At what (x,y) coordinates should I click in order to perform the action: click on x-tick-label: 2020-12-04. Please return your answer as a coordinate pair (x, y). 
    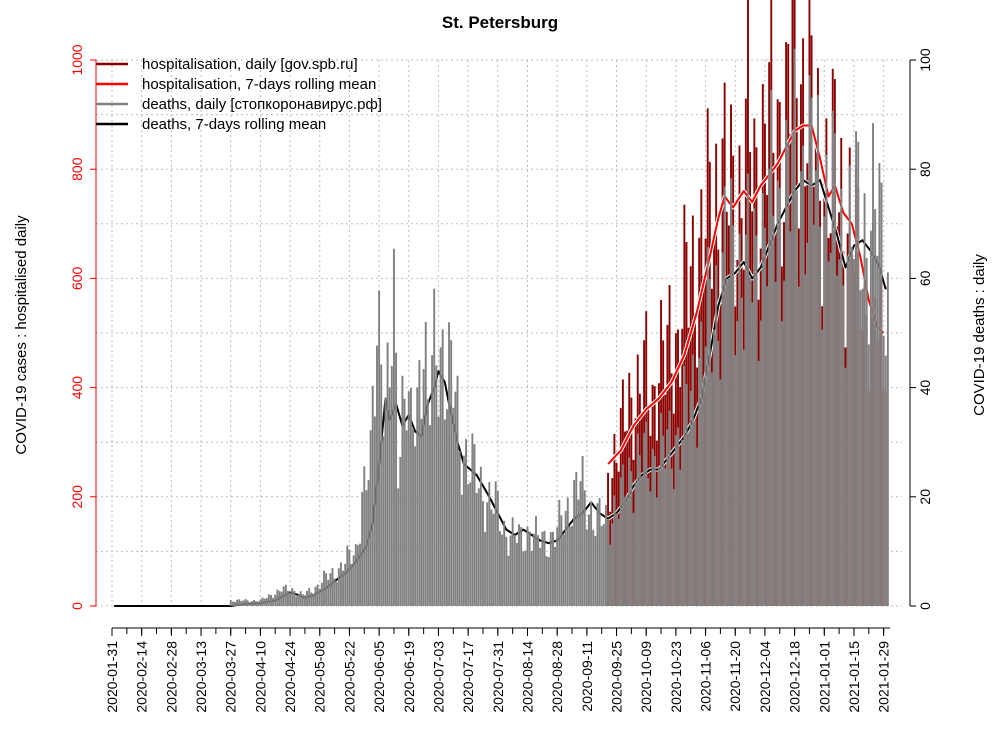
    Looking at the image, I should click on (765, 677).